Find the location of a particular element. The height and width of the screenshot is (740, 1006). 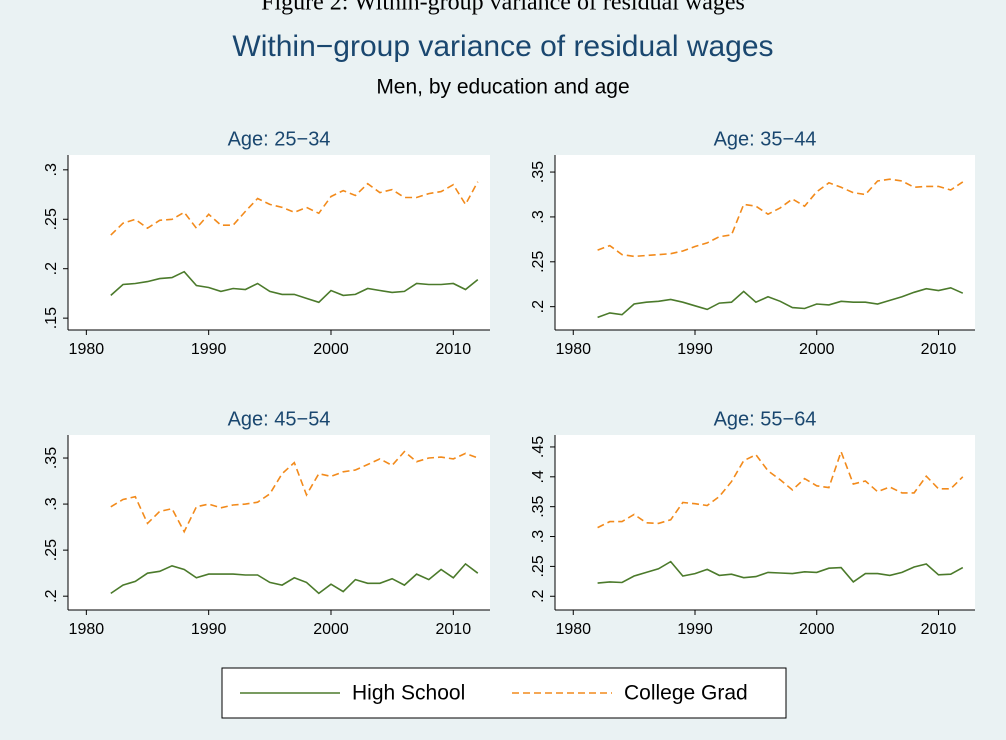

panel-title: Age: 45−54 is located at coordinates (279, 419).